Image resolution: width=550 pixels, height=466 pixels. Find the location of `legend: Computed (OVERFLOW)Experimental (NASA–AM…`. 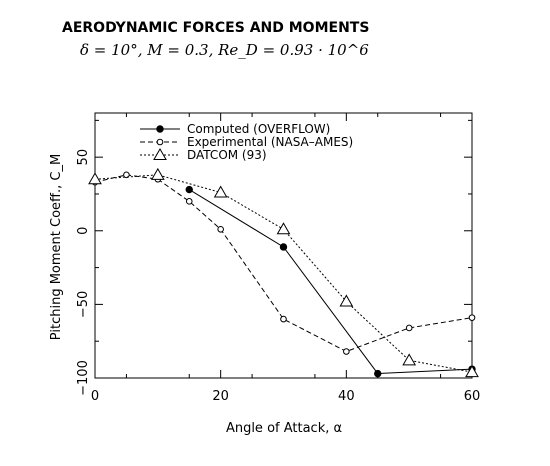

legend: Computed (OVERFLOW)Experimental (NASA–AM… is located at coordinates (246, 142).